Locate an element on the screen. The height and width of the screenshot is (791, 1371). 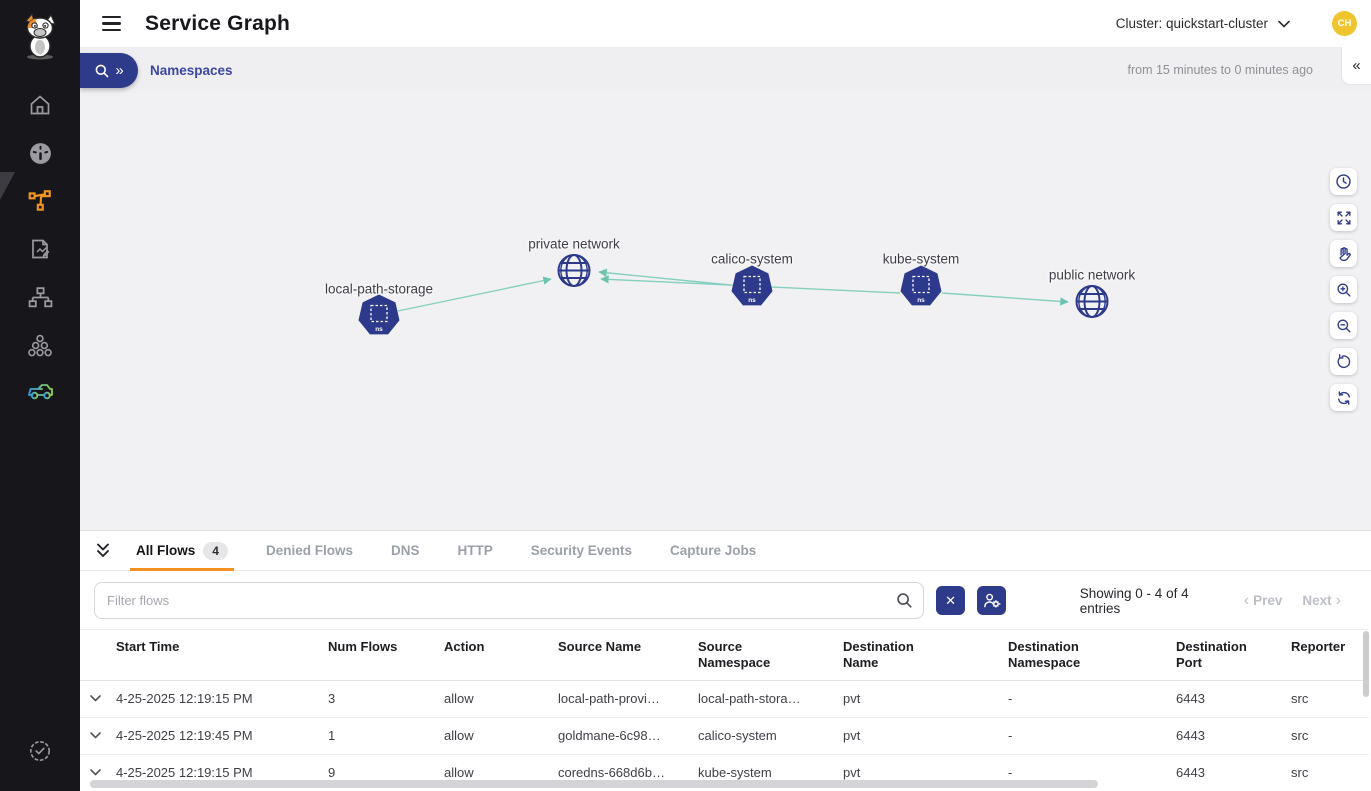
cell-start-time: 4-25-2025 12:19:45 PM is located at coordinates (220, 735).